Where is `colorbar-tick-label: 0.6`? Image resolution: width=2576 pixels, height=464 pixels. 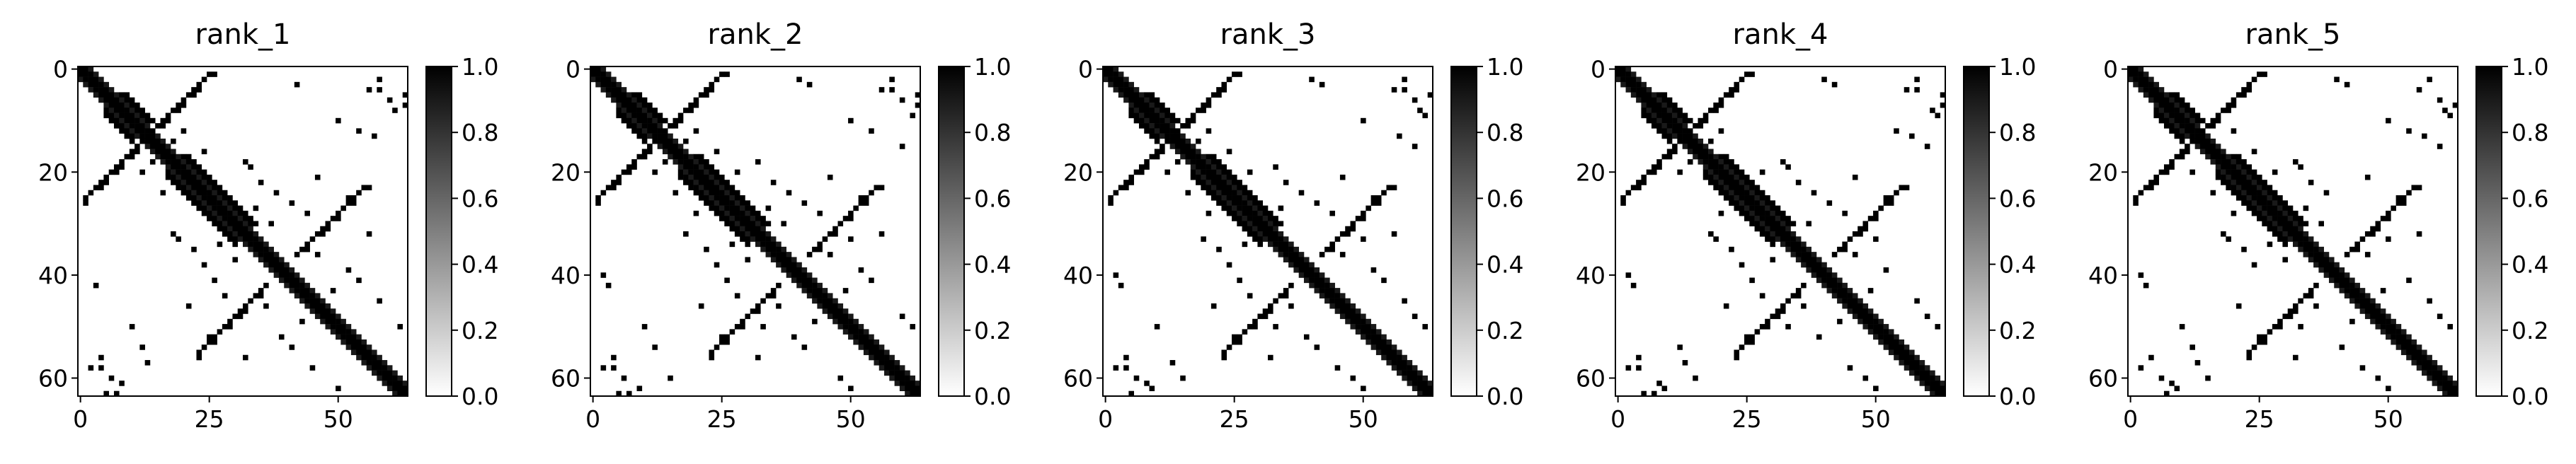
colorbar-tick-label: 0.6 is located at coordinates (992, 198).